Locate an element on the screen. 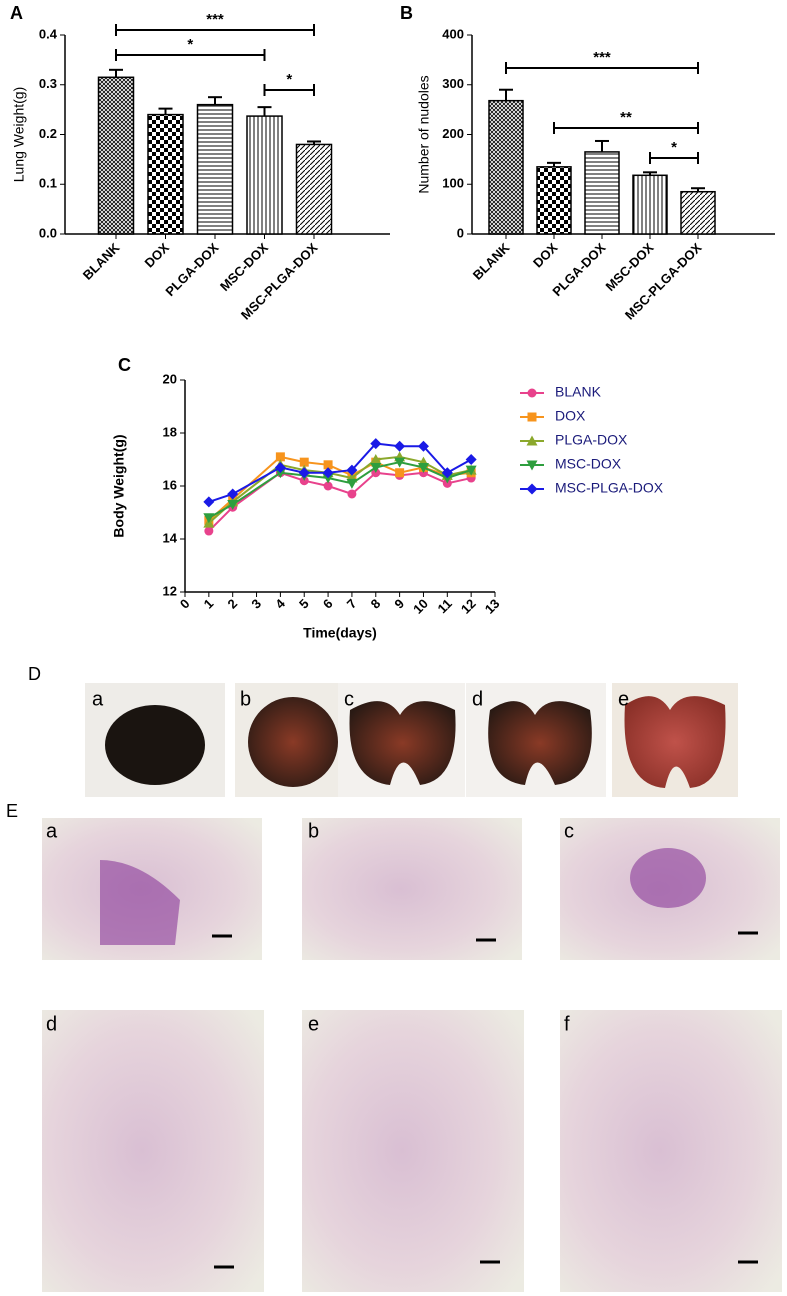 Image resolution: width=787 pixels, height=1296 pixels. x-tick-label: PLGA-DOX is located at coordinates (191, 269).